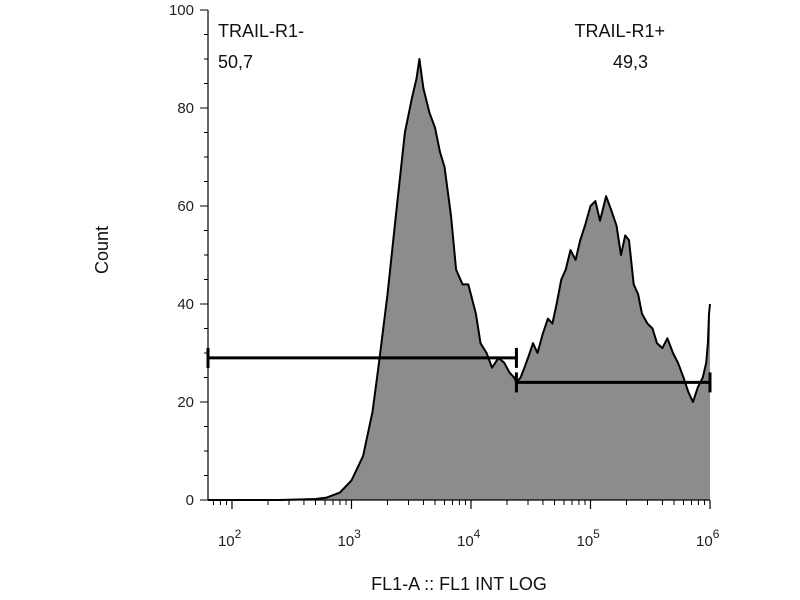  What do you see at coordinates (362, 357) in the screenshot?
I see `gate-negative` at bounding box center [362, 357].